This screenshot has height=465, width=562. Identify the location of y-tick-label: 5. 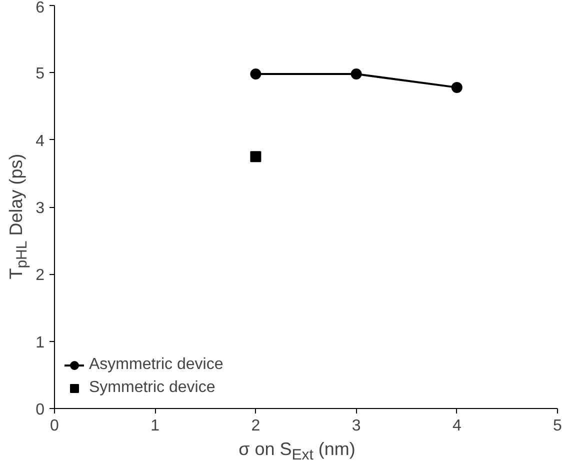
(40, 74).